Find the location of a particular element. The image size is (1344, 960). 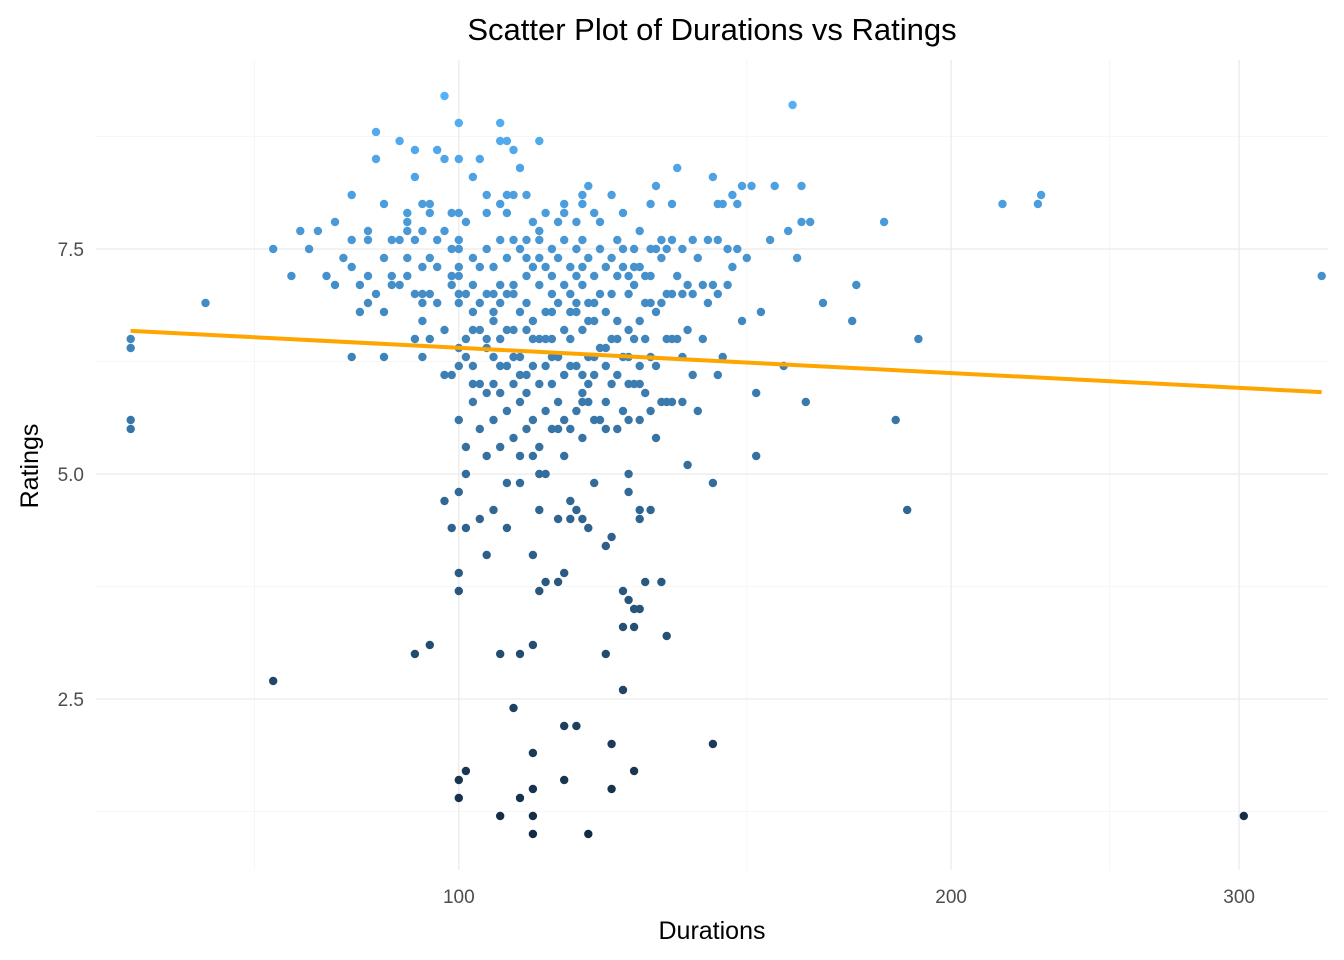

y-tick-label: 7.5 is located at coordinates (71, 250).